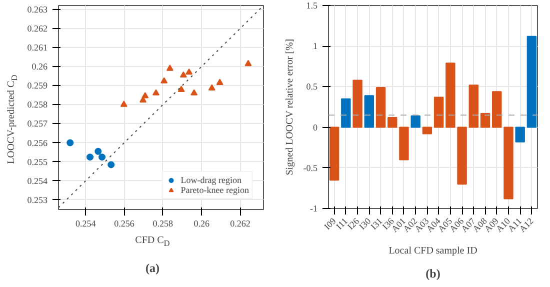 This screenshot has width=550, height=287. Describe the element at coordinates (211, 180) in the screenshot. I see `legend-label: Low-drag region` at that location.